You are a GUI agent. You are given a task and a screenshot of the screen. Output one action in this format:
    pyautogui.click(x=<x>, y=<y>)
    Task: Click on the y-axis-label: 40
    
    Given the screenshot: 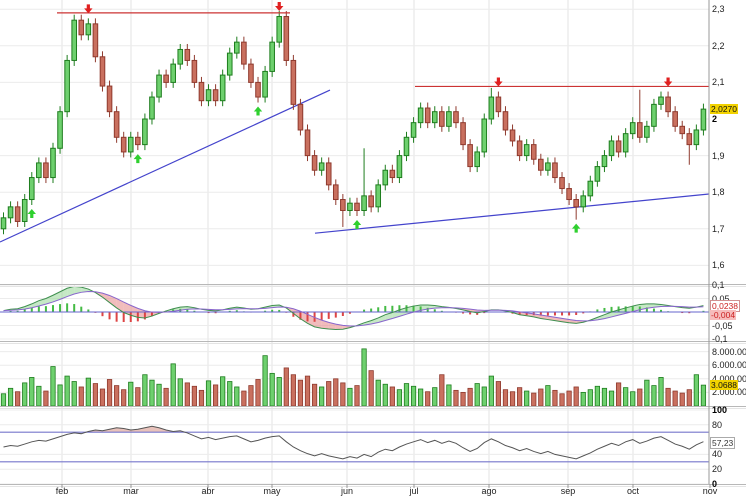 What is the action you would take?
    pyautogui.click(x=717, y=454)
    